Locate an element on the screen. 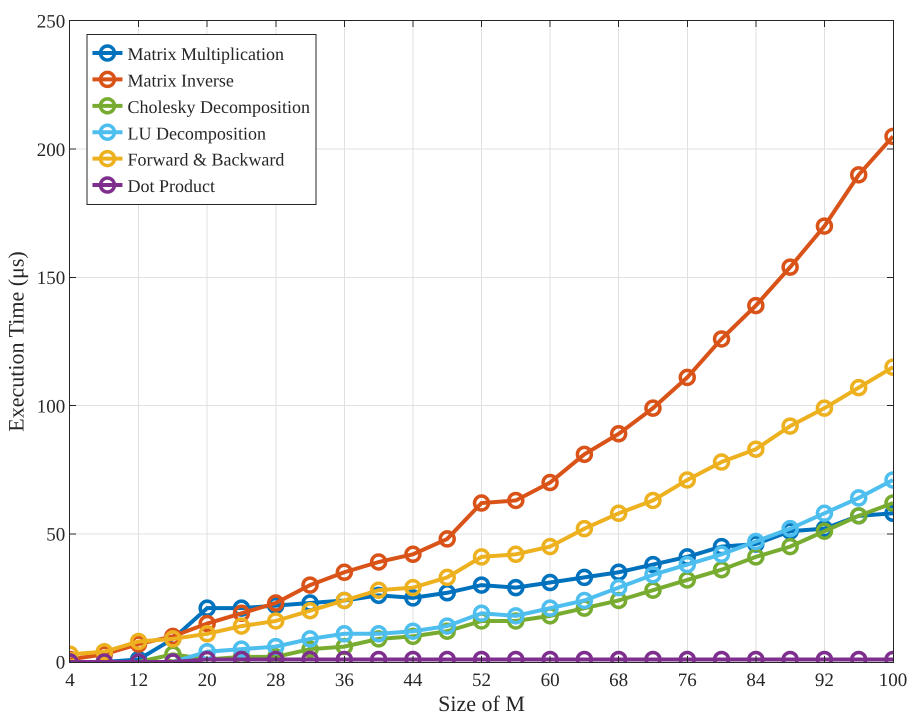 The height and width of the screenshot is (722, 919). legend-label: Matrix Inverse is located at coordinates (180, 80).